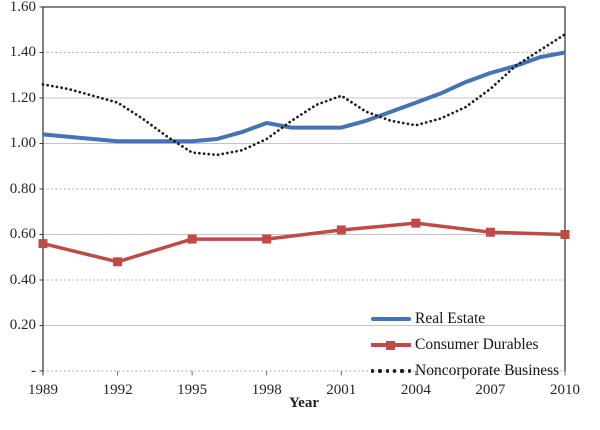 The width and height of the screenshot is (600, 430). I want to click on legend-item-noncorporate-business: Noncorporate Business, so click(465, 371).